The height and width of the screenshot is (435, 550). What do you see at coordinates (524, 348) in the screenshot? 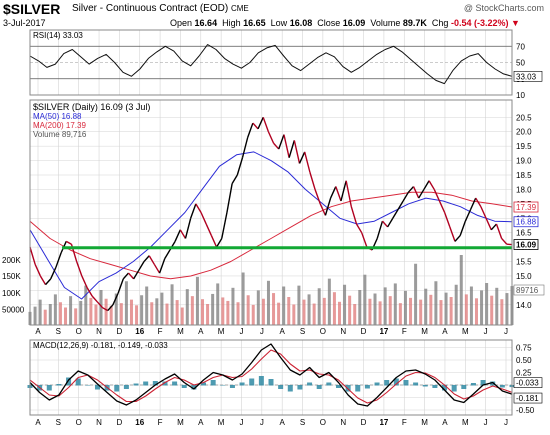
I see `macd-y-tick-label: 0.75` at bounding box center [524, 348].